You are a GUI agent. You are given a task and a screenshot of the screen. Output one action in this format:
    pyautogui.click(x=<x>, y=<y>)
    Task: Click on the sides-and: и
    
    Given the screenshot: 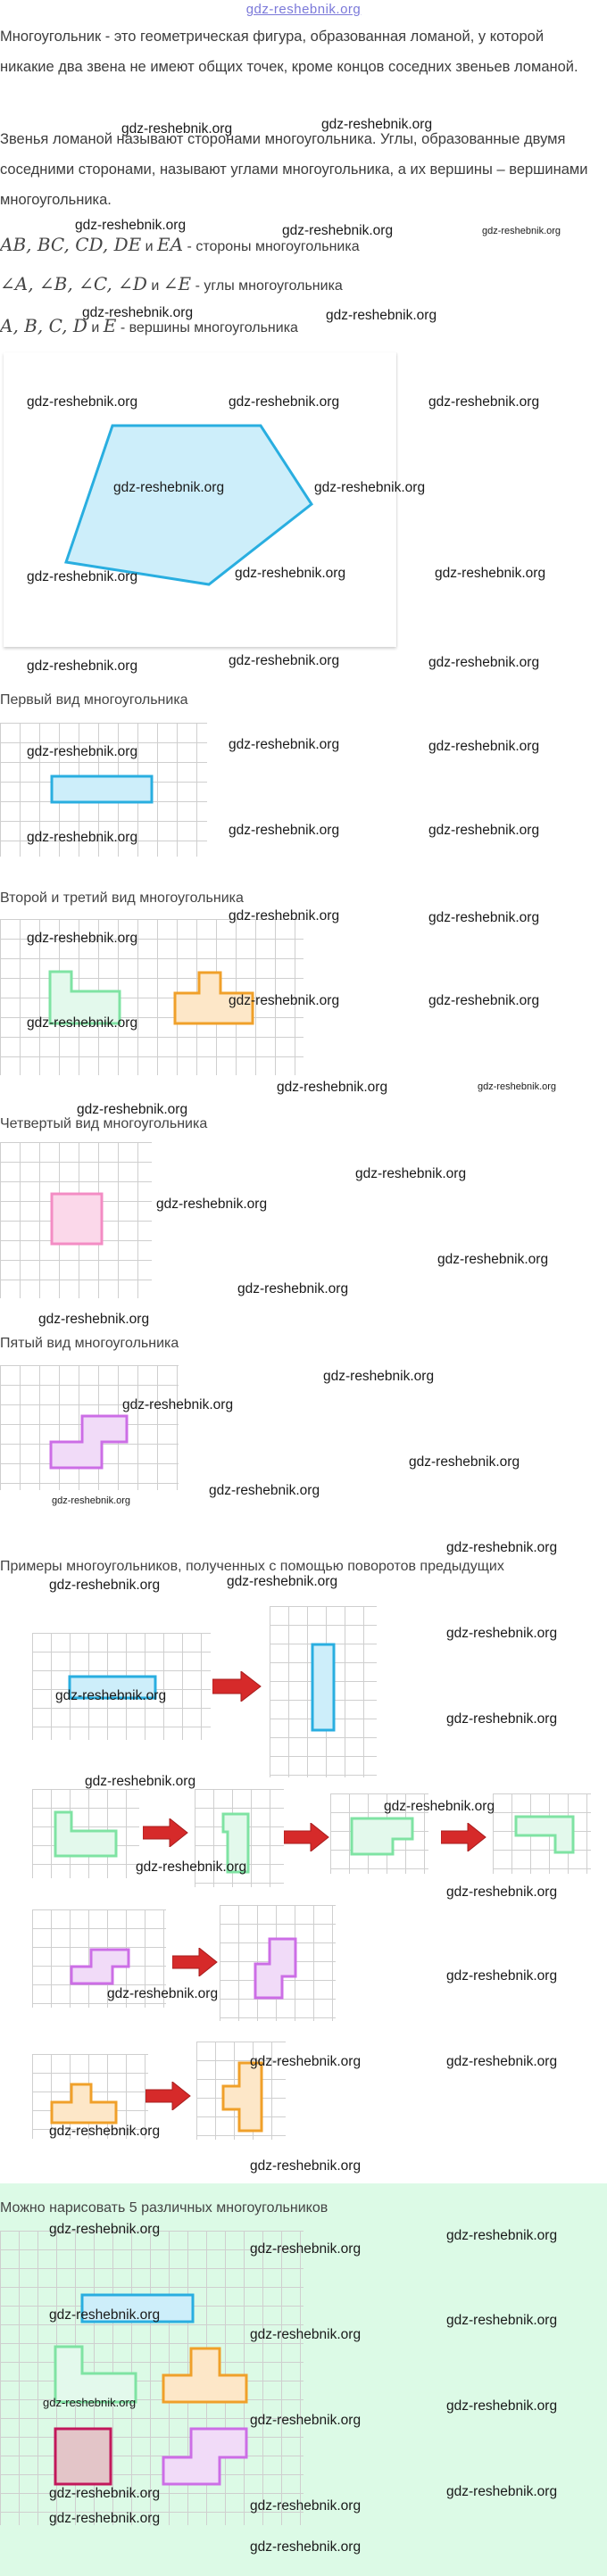 What is the action you would take?
    pyautogui.click(x=149, y=246)
    